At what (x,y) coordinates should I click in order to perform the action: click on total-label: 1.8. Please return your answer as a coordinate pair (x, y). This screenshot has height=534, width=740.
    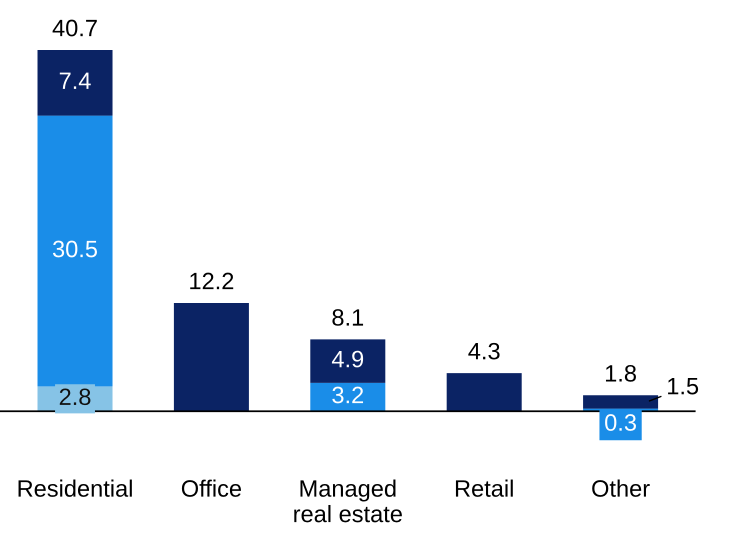
    Looking at the image, I should click on (621, 373).